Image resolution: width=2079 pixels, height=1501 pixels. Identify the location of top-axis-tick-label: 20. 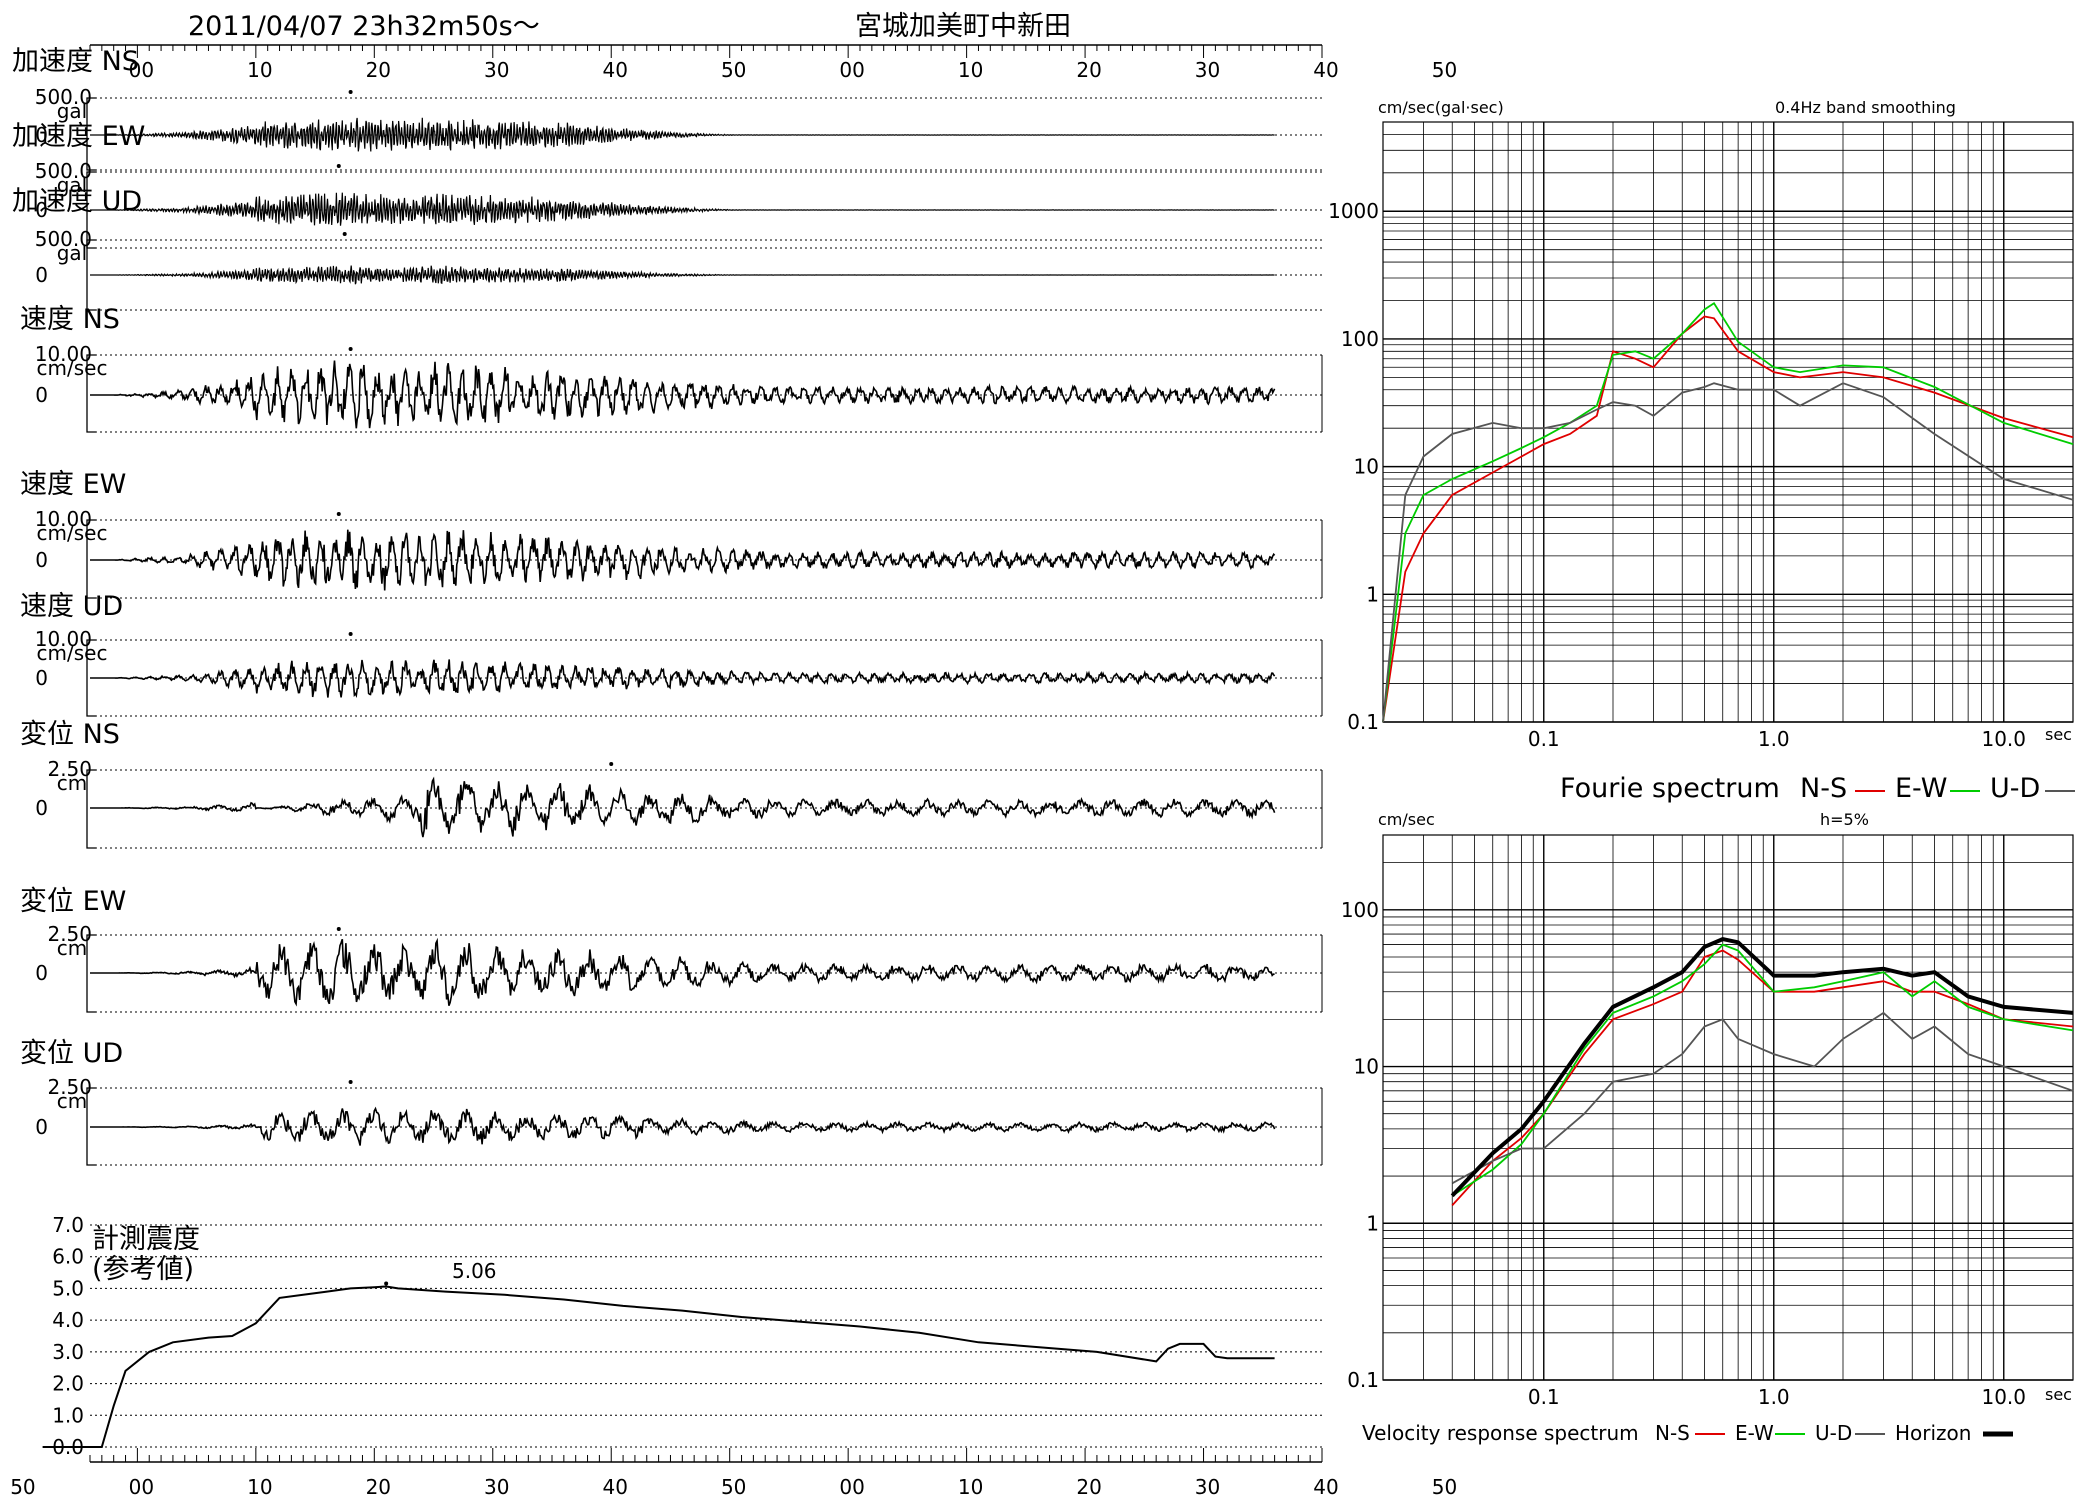
(378, 70).